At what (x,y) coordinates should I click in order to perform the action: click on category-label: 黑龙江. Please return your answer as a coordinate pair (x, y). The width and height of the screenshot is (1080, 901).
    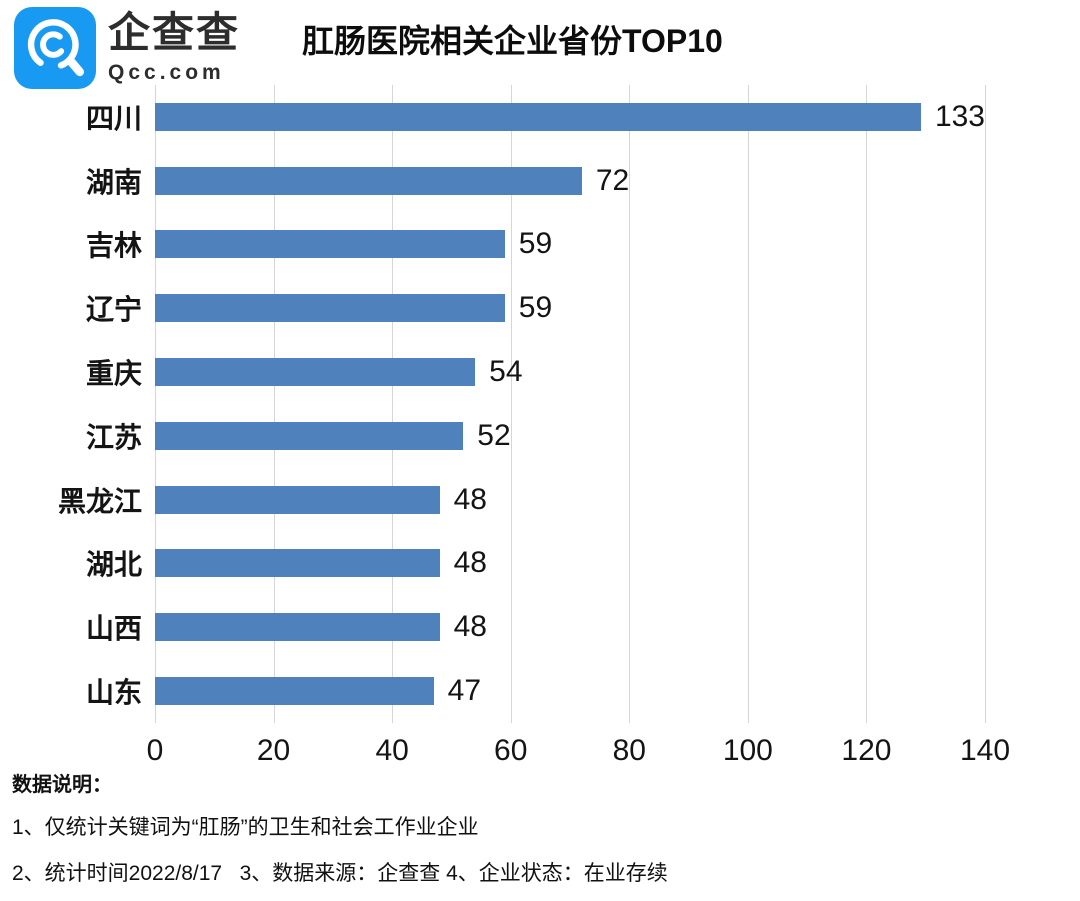
    Looking at the image, I should click on (99, 501).